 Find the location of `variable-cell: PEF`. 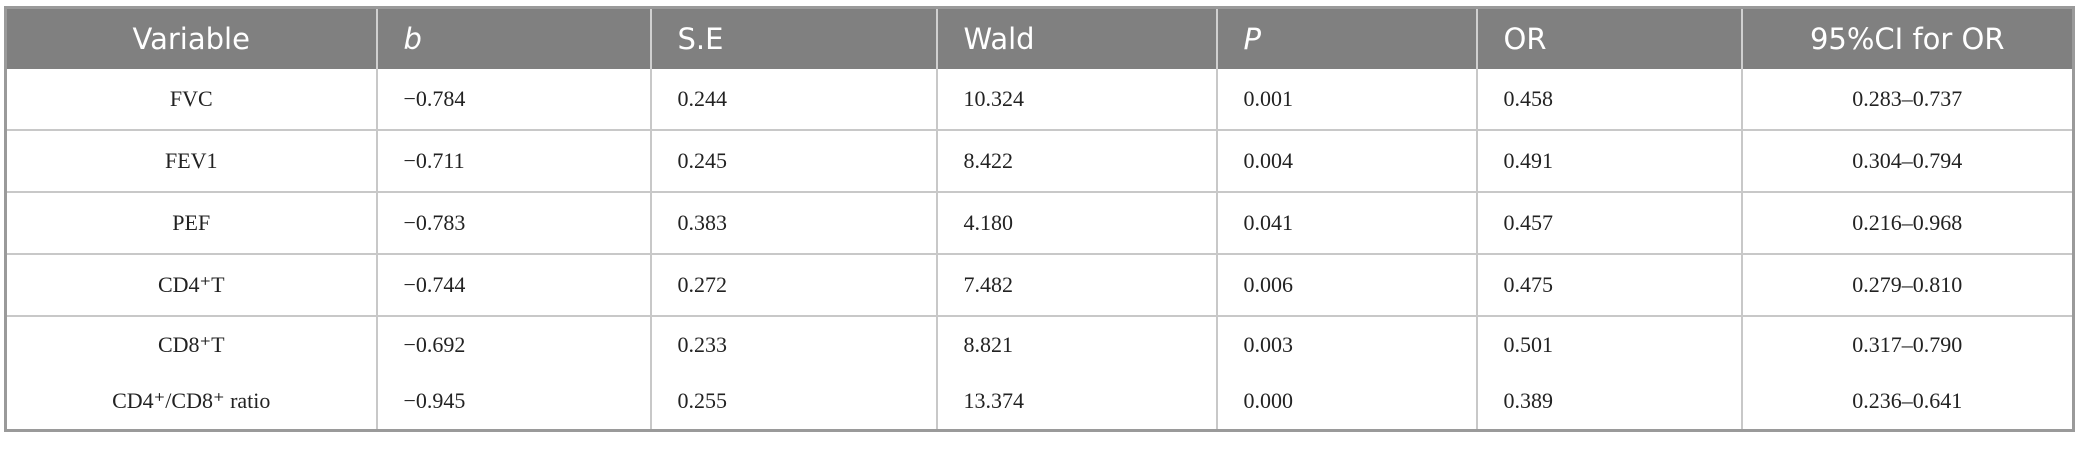

variable-cell: PEF is located at coordinates (191, 223).